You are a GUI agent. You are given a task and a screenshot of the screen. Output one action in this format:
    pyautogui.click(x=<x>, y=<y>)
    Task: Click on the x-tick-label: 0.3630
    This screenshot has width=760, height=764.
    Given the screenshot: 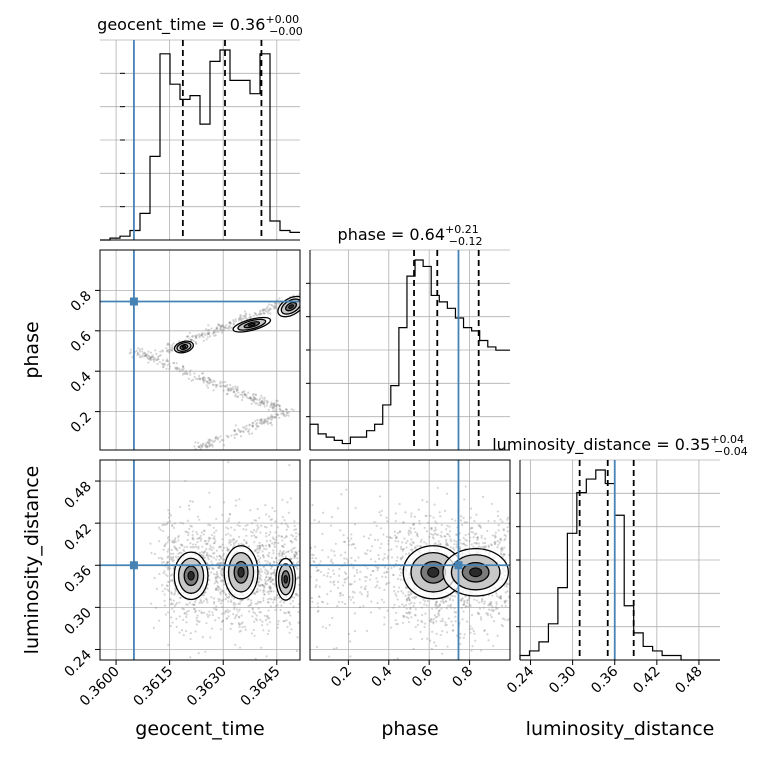 What is the action you would take?
    pyautogui.click(x=207, y=687)
    